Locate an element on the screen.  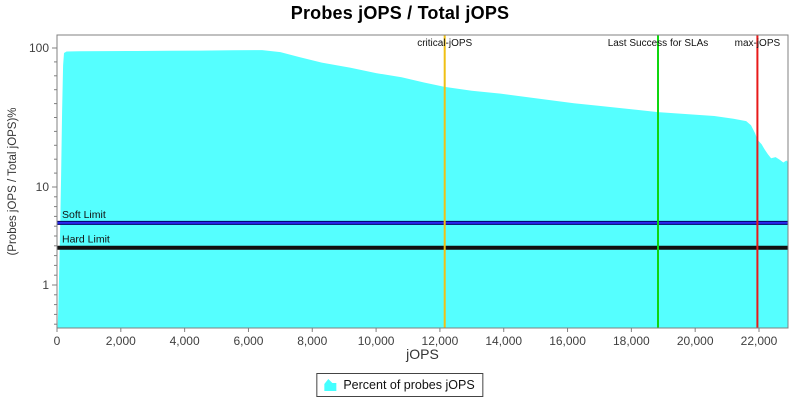
limit-lines: Soft Limit Hard Limit is located at coordinates (422, 229).